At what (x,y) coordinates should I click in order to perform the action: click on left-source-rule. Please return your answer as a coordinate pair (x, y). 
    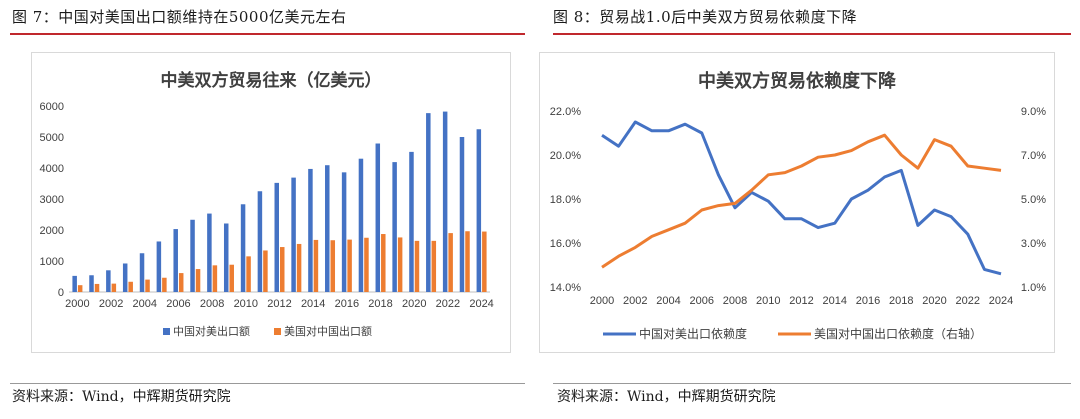
    Looking at the image, I should click on (267, 383).